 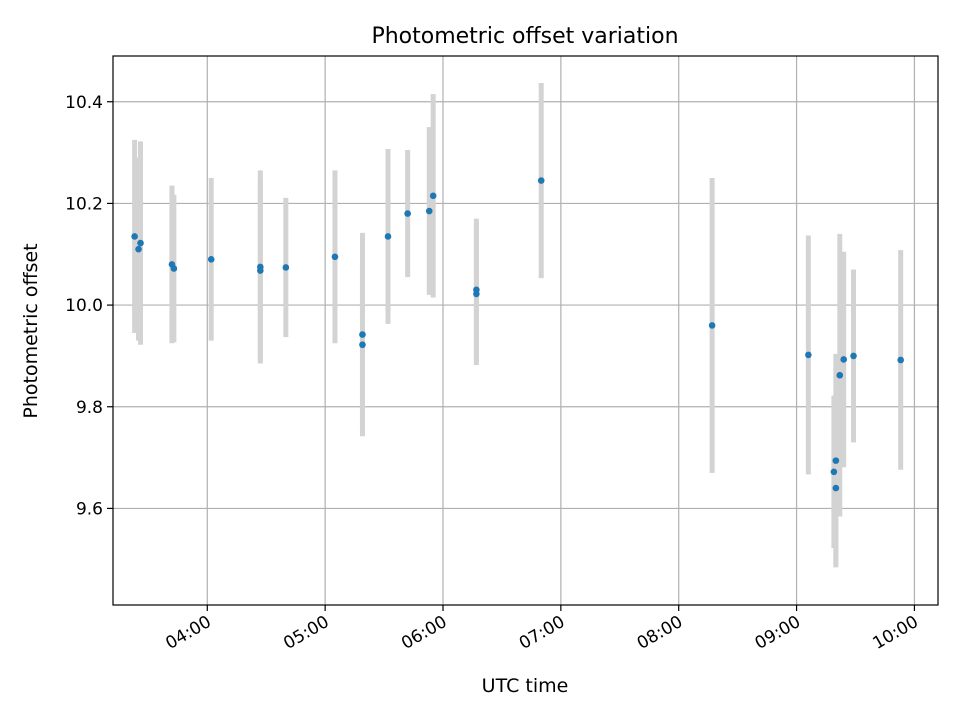 I want to click on chart-title: Photometric offset variation, so click(x=524, y=36).